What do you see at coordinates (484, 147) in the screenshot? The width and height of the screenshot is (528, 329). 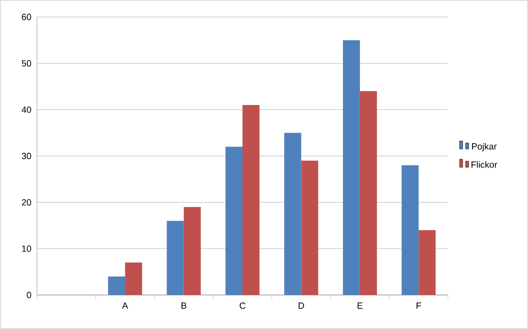 I see `legend-label: Pojkar` at bounding box center [484, 147].